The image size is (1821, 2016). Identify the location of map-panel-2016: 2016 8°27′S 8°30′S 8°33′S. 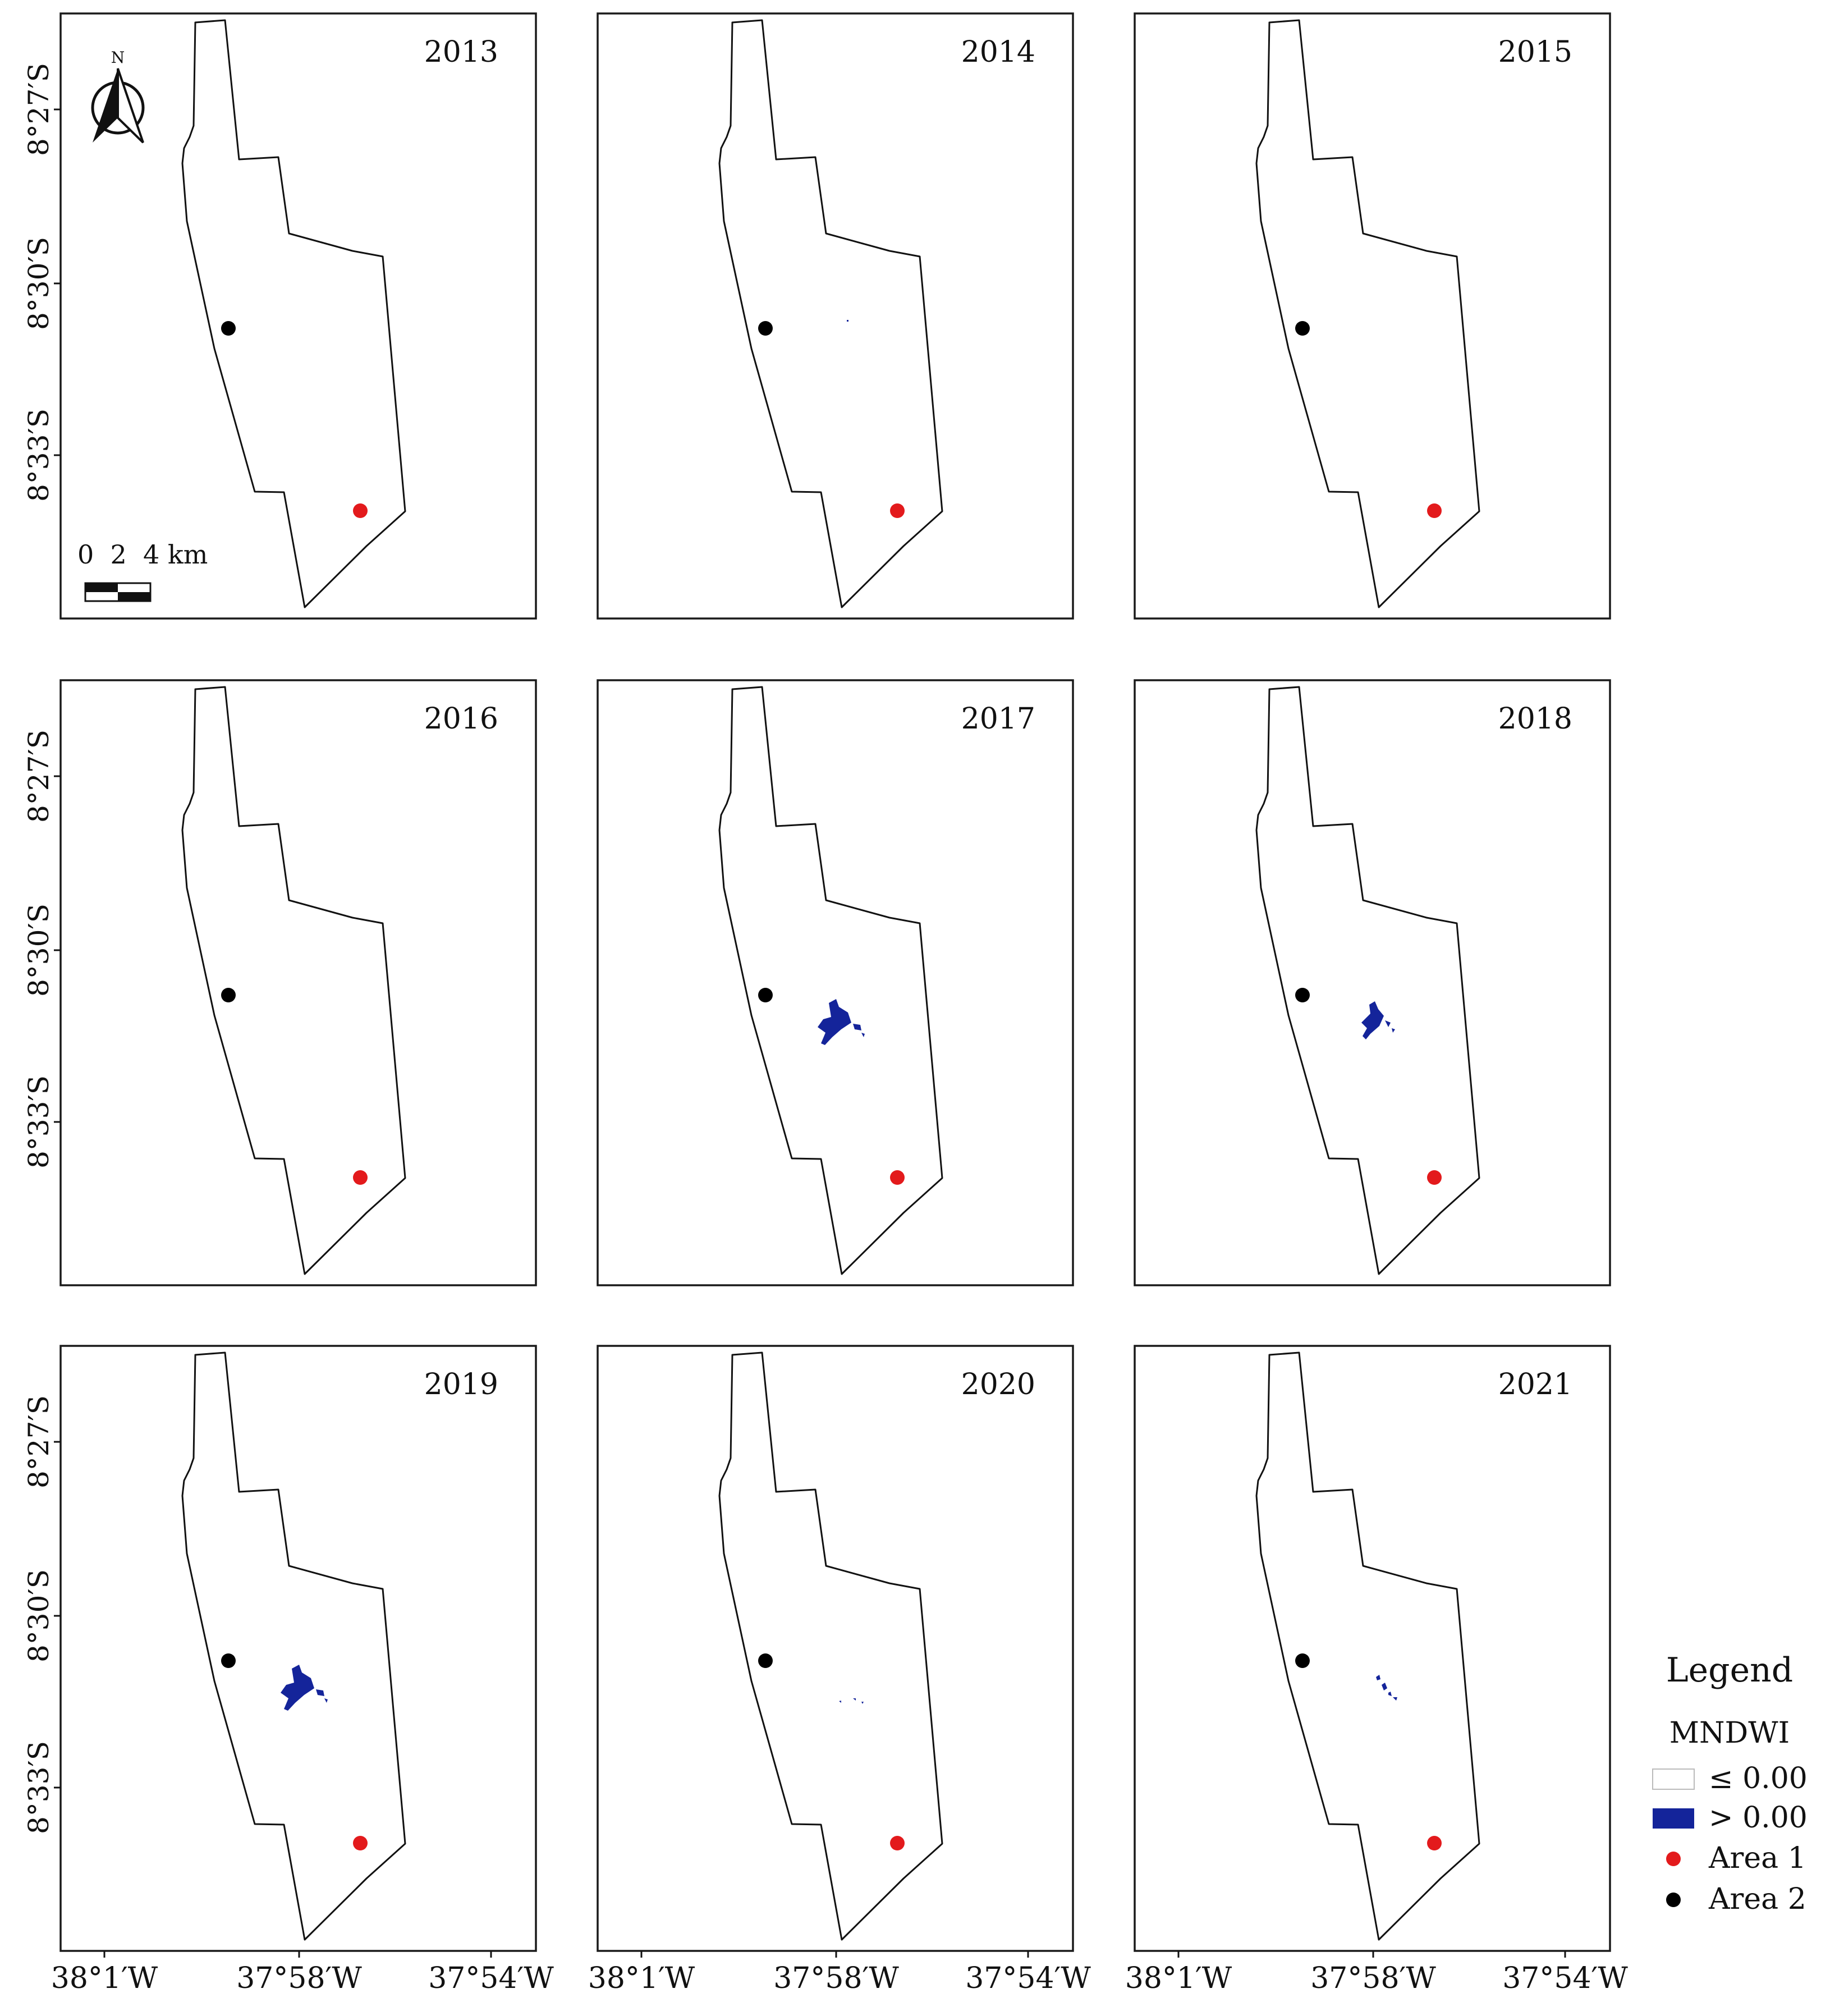
(279, 983).